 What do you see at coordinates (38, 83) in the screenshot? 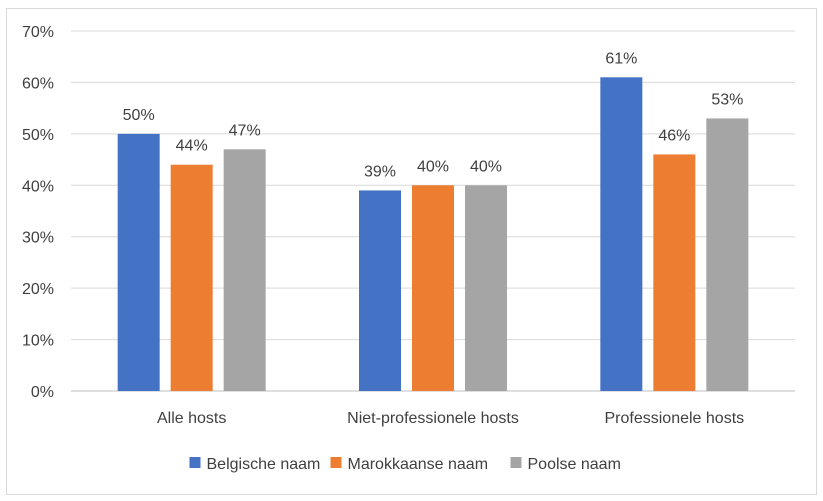
I see `y-tick-label: 60%` at bounding box center [38, 83].